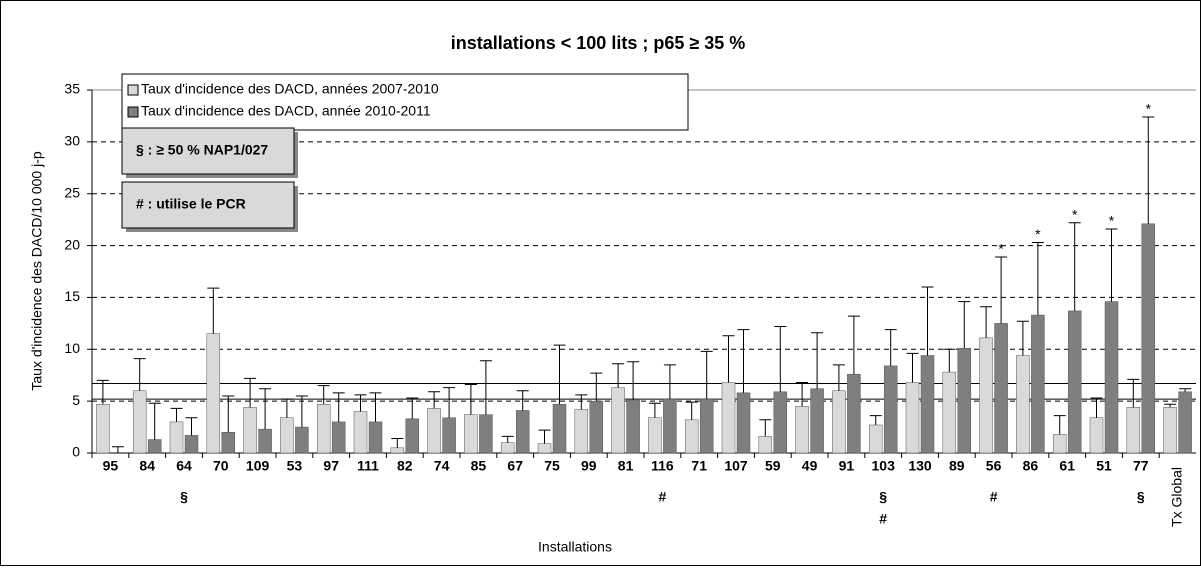 This screenshot has width=1201, height=571. What do you see at coordinates (699, 466) in the screenshot?
I see `x-tick-label: 71` at bounding box center [699, 466].